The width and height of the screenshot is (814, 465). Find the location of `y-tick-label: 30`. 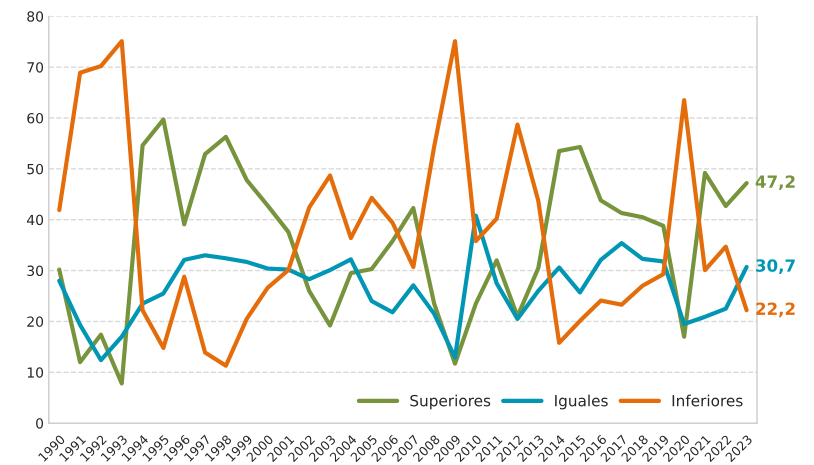

y-tick-label: 30 is located at coordinates (35, 271).